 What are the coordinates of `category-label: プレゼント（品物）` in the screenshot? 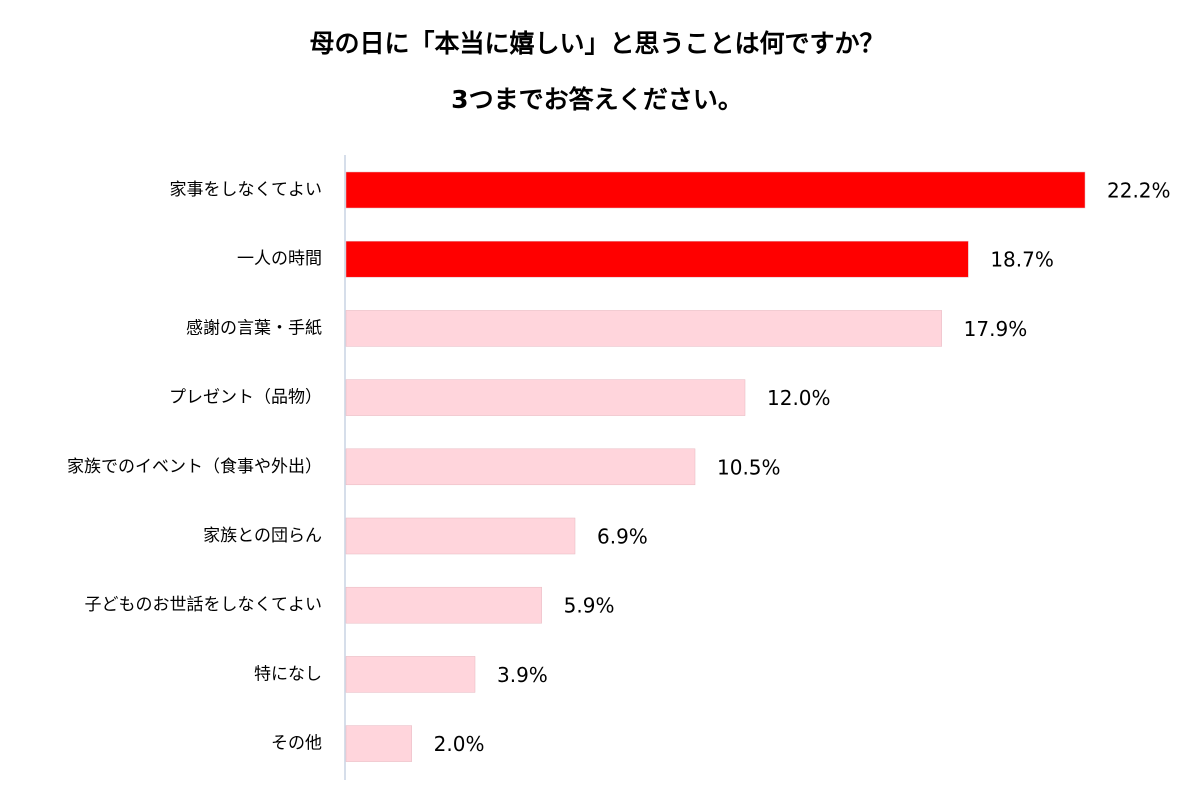 It's located at (245, 398).